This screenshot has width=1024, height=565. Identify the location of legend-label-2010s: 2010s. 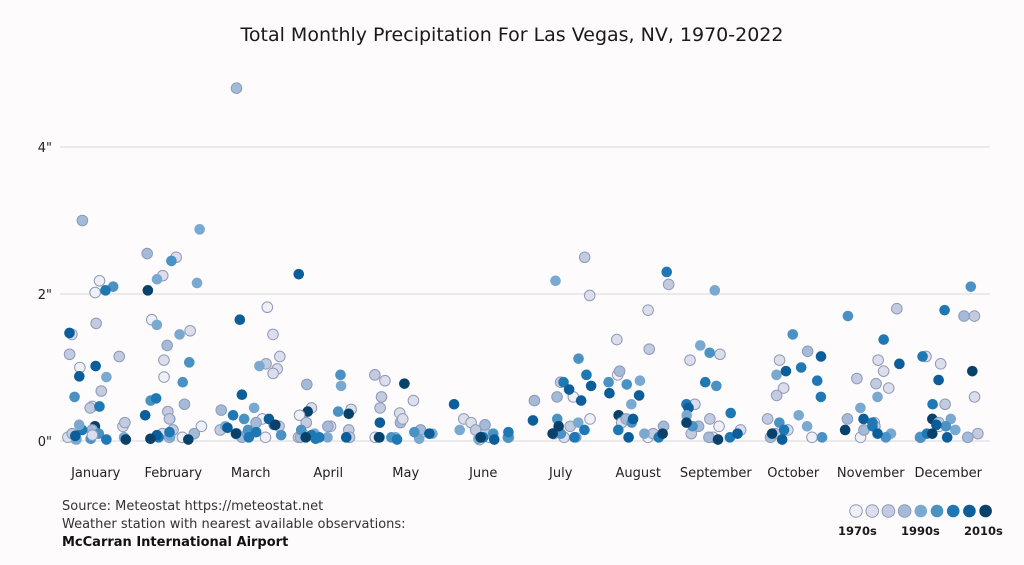
(983, 531).